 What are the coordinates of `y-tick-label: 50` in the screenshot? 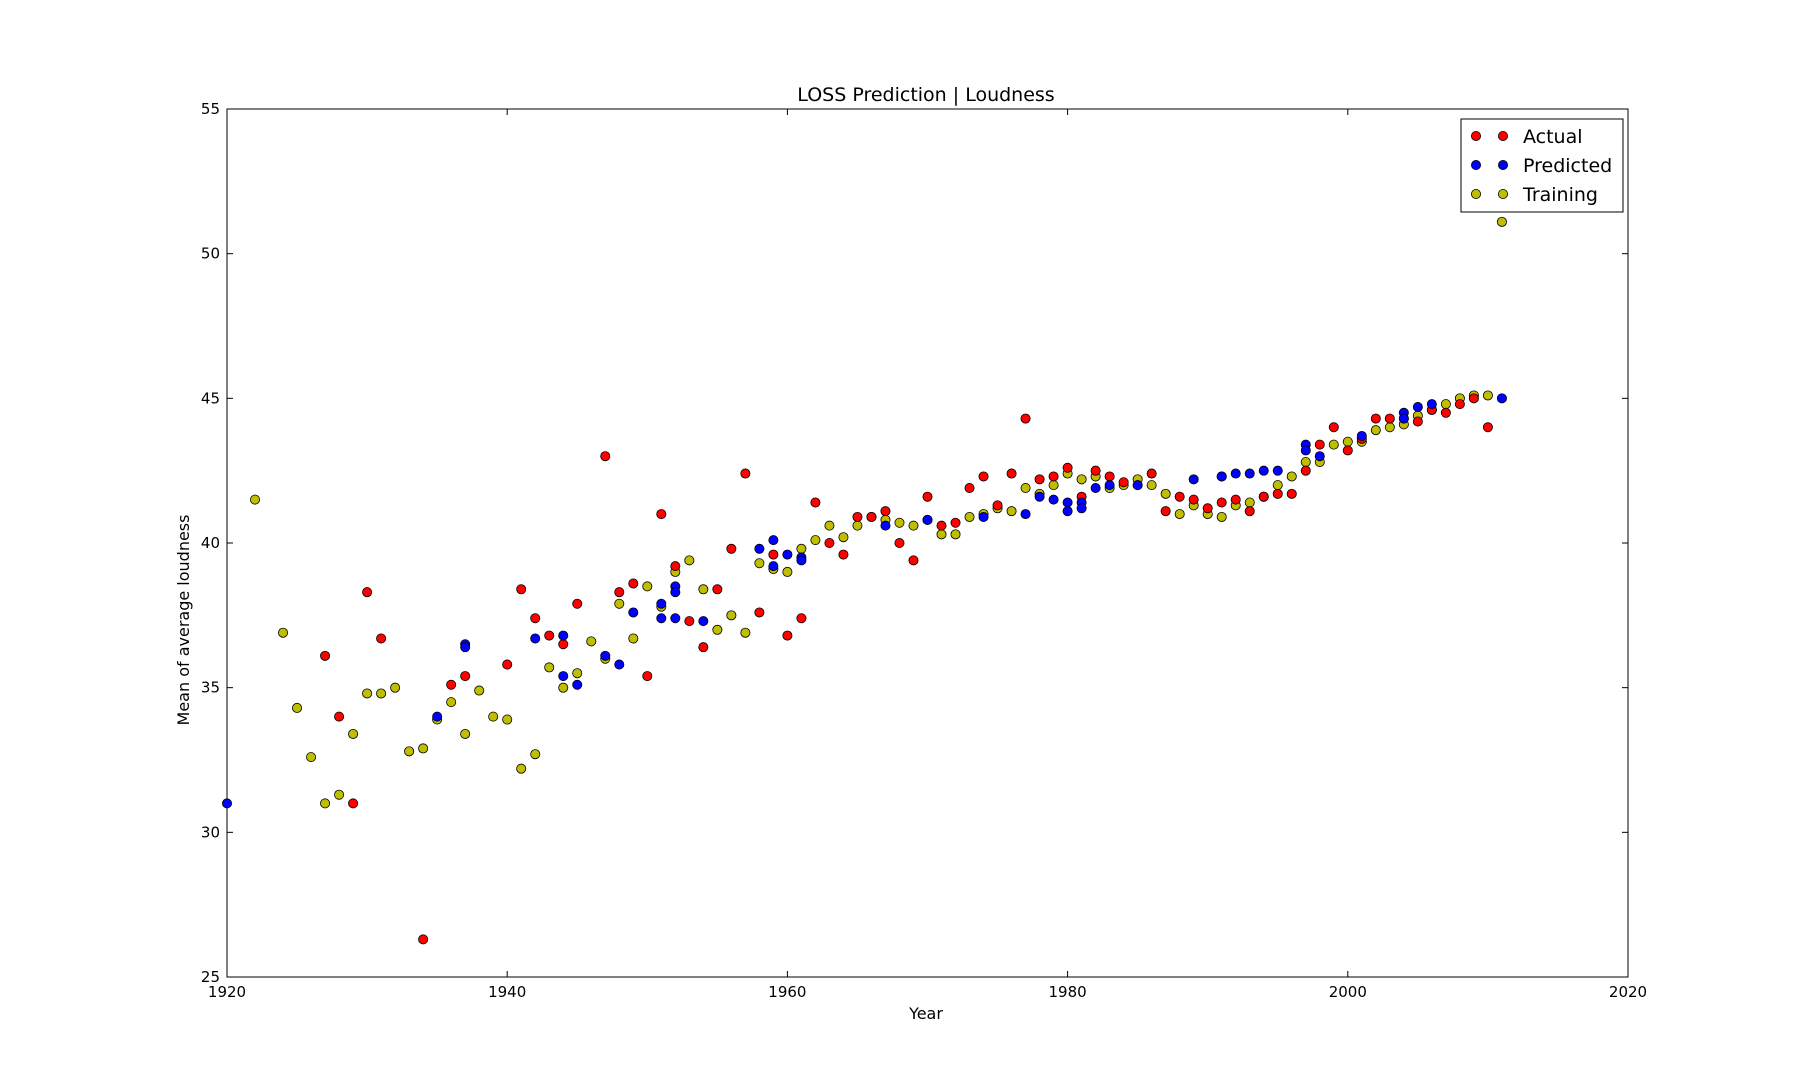 It's located at (210, 254).